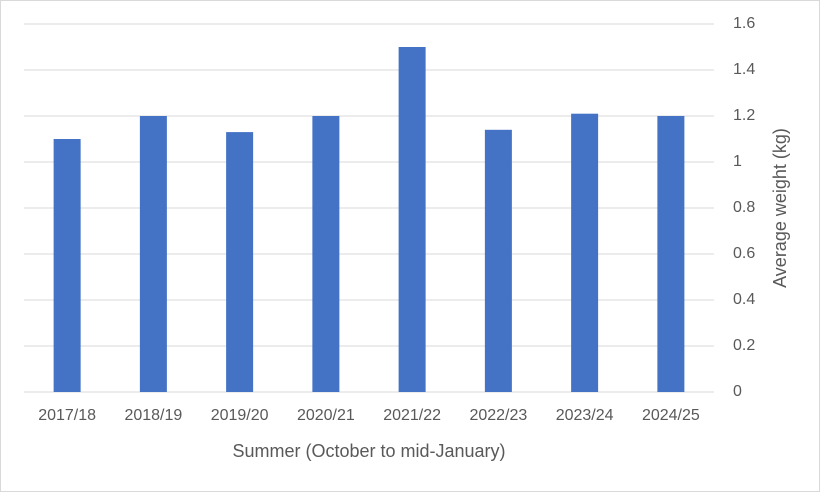 Image resolution: width=820 pixels, height=492 pixels. Describe the element at coordinates (744, 69) in the screenshot. I see `y-tick-label: 1.4` at that location.